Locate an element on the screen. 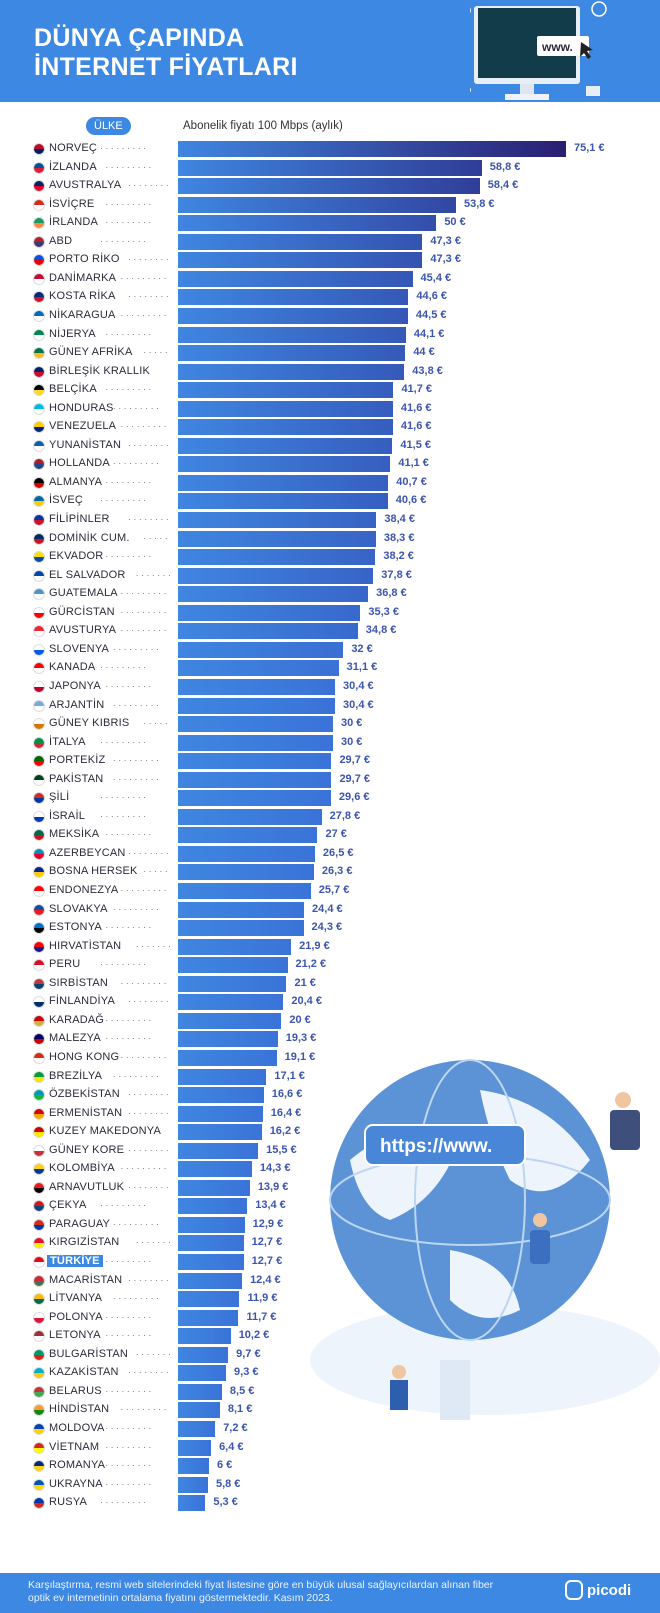 This screenshot has height=1613, width=660. value-label: 43,8 € is located at coordinates (427, 370).